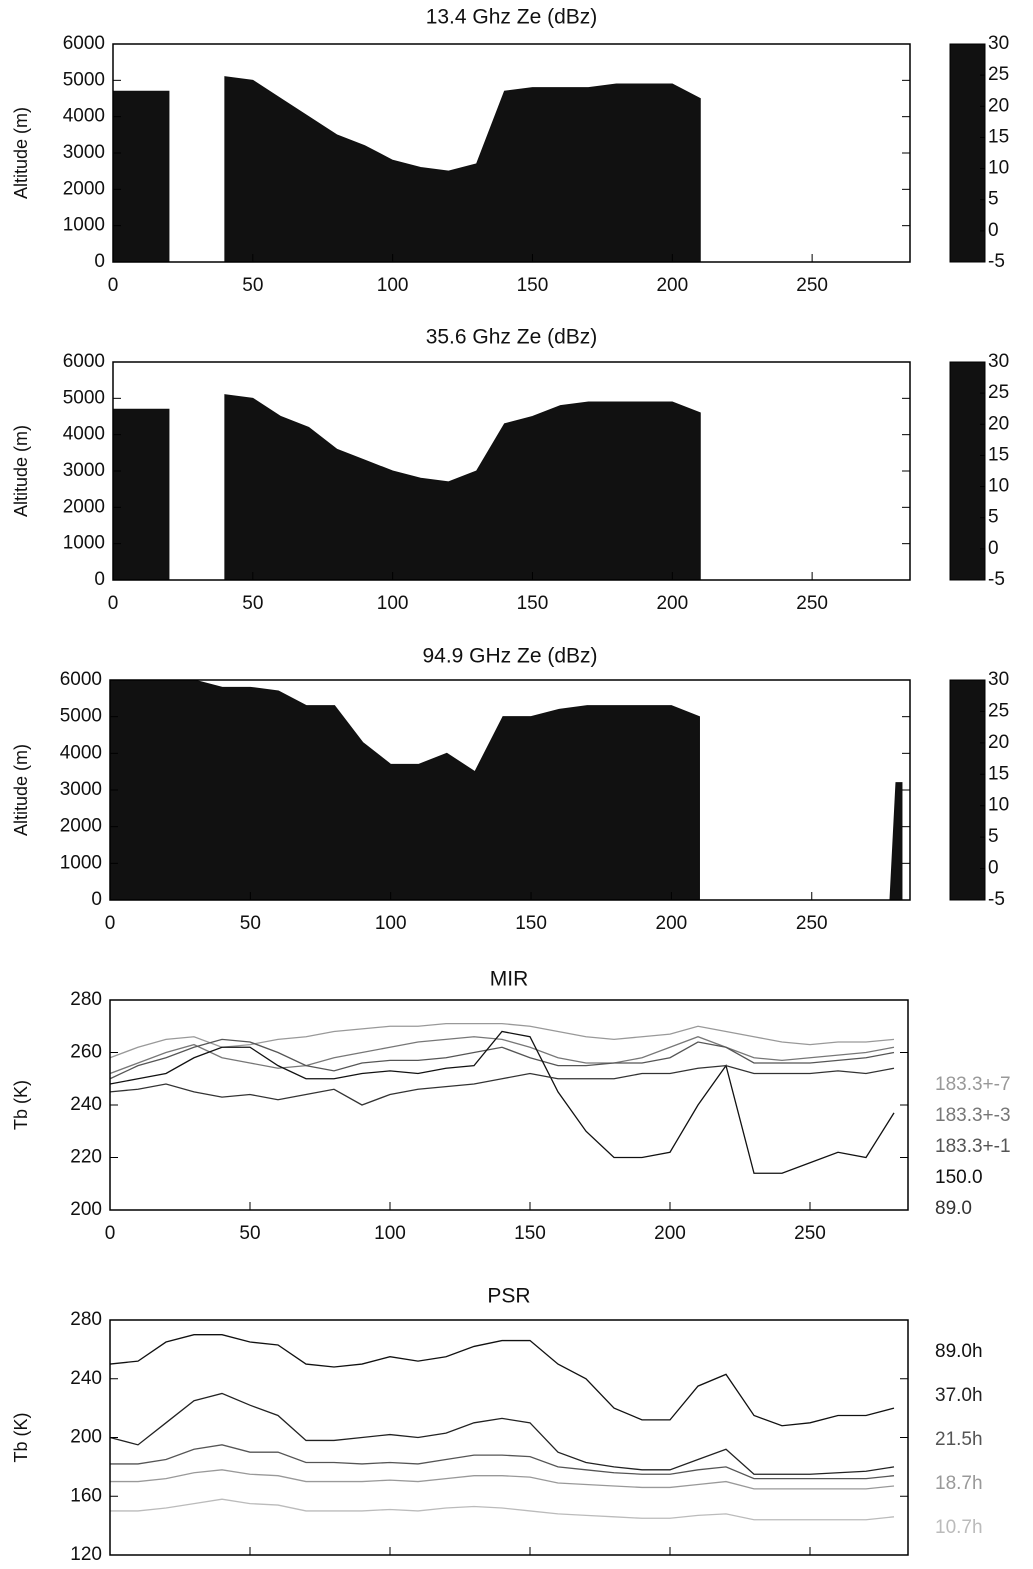  Describe the element at coordinates (953, 1208) in the screenshot. I see `legend-label: 89.0` at that location.